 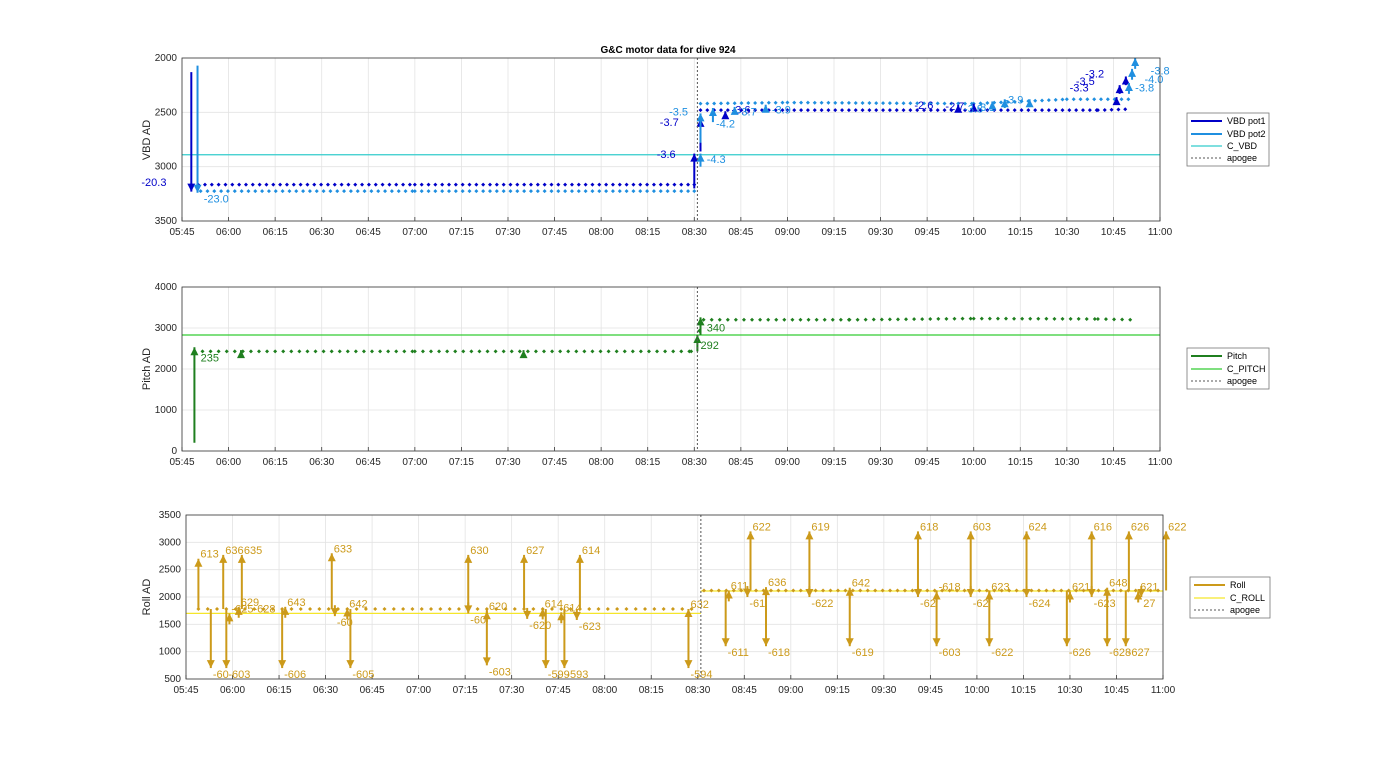 I want to click on roll-legend: Roll C_ROLL apogee, so click(x=1230, y=597).